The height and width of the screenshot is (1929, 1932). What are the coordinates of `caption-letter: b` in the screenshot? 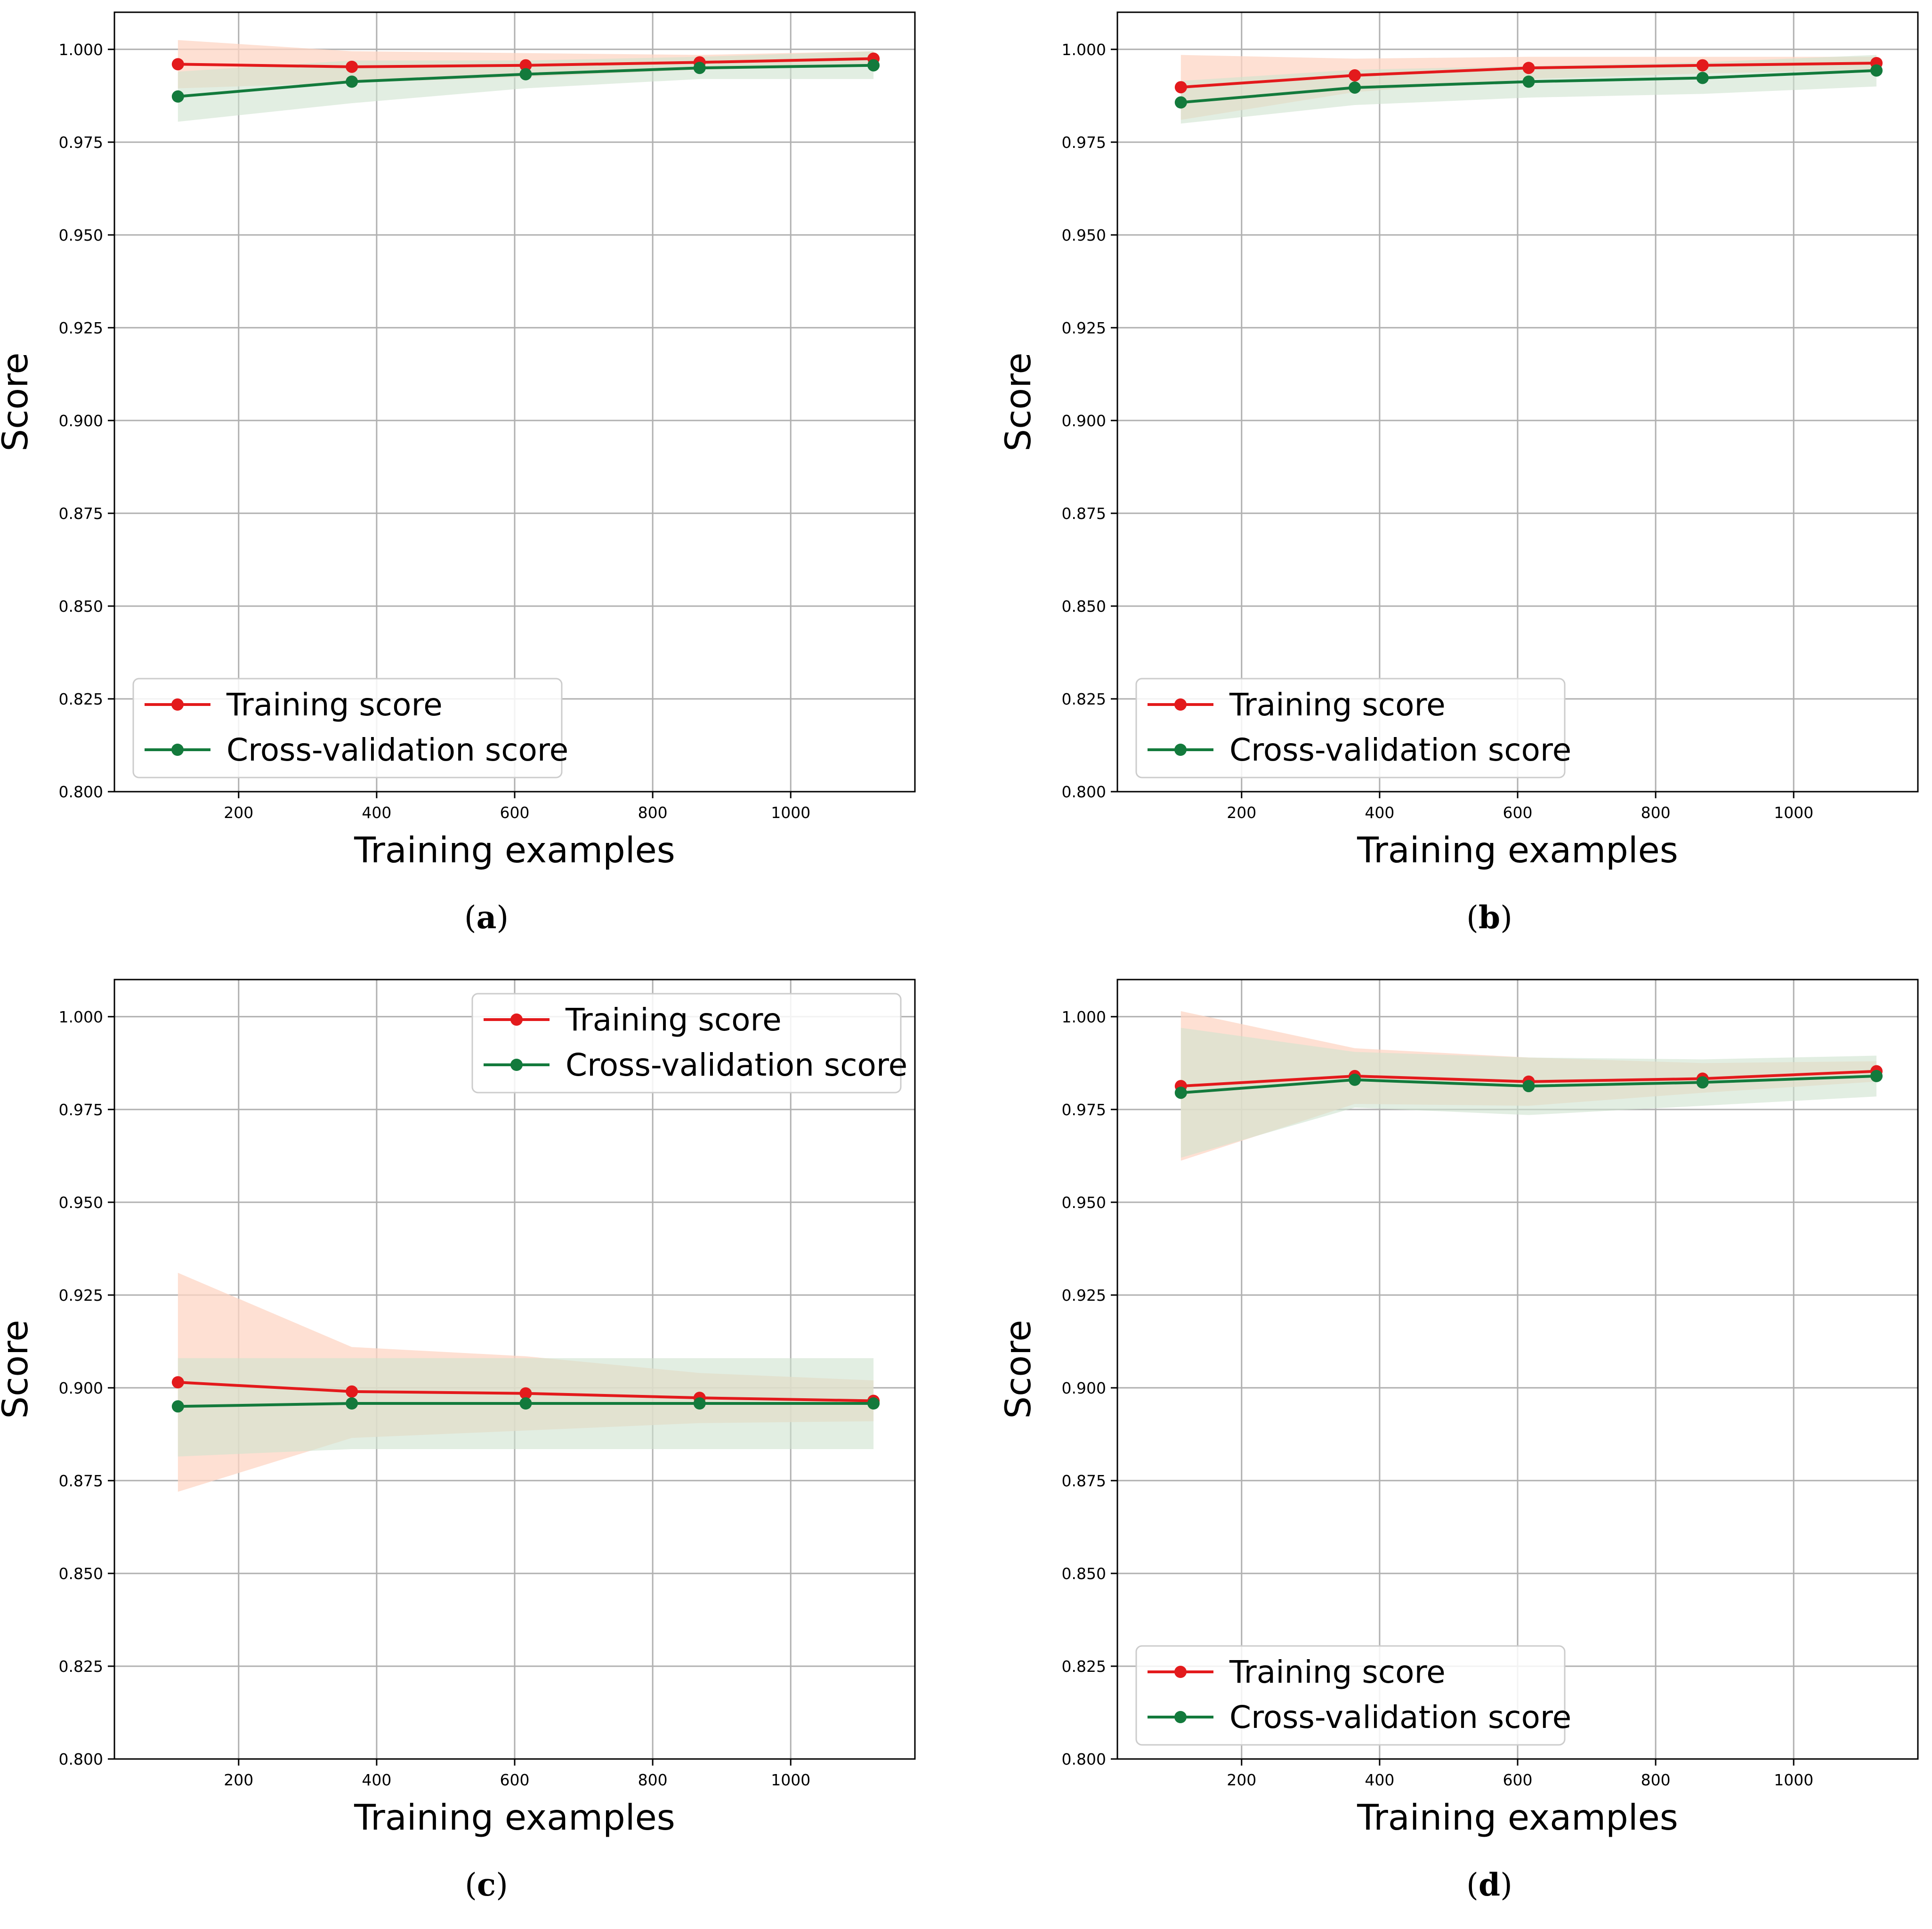 It's located at (1489, 917).